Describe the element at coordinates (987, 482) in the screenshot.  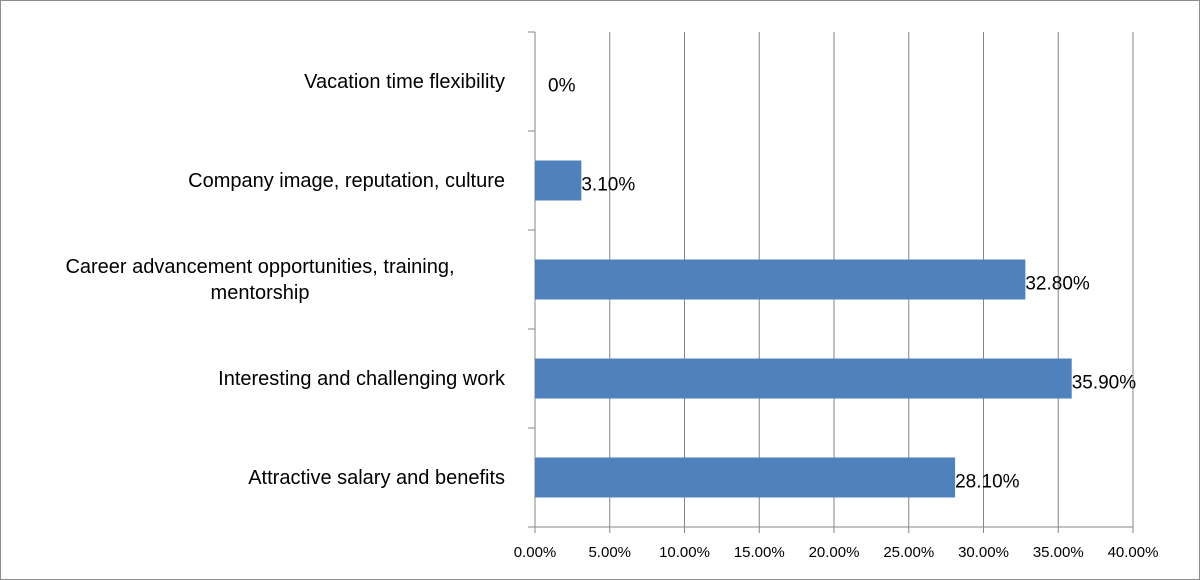
I see `value-label: 28.10%` at that location.